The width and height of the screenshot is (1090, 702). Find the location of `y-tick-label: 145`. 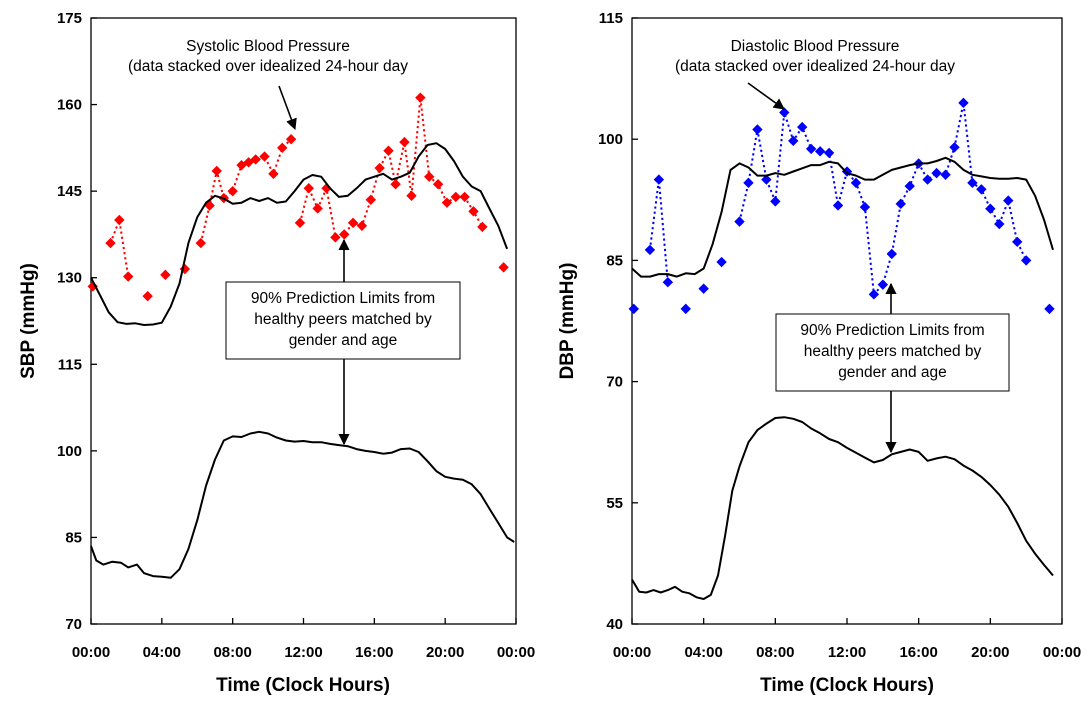

y-tick-label: 145 is located at coordinates (69, 191).